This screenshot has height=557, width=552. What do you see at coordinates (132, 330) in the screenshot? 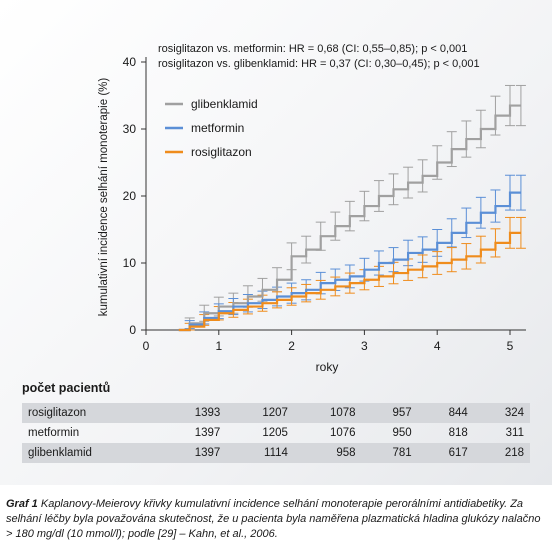
I see `y-tick-label: 0` at bounding box center [132, 330].